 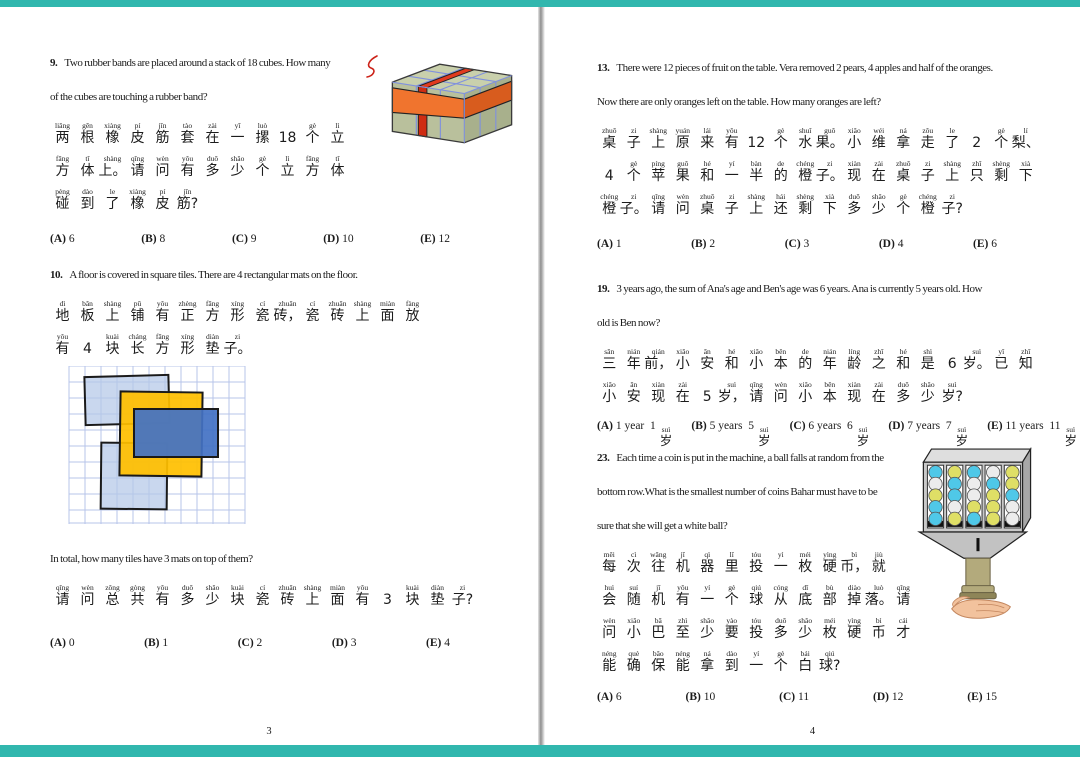 What do you see at coordinates (609, 697) in the screenshot?
I see `answer-option: (A) 6` at bounding box center [609, 697].